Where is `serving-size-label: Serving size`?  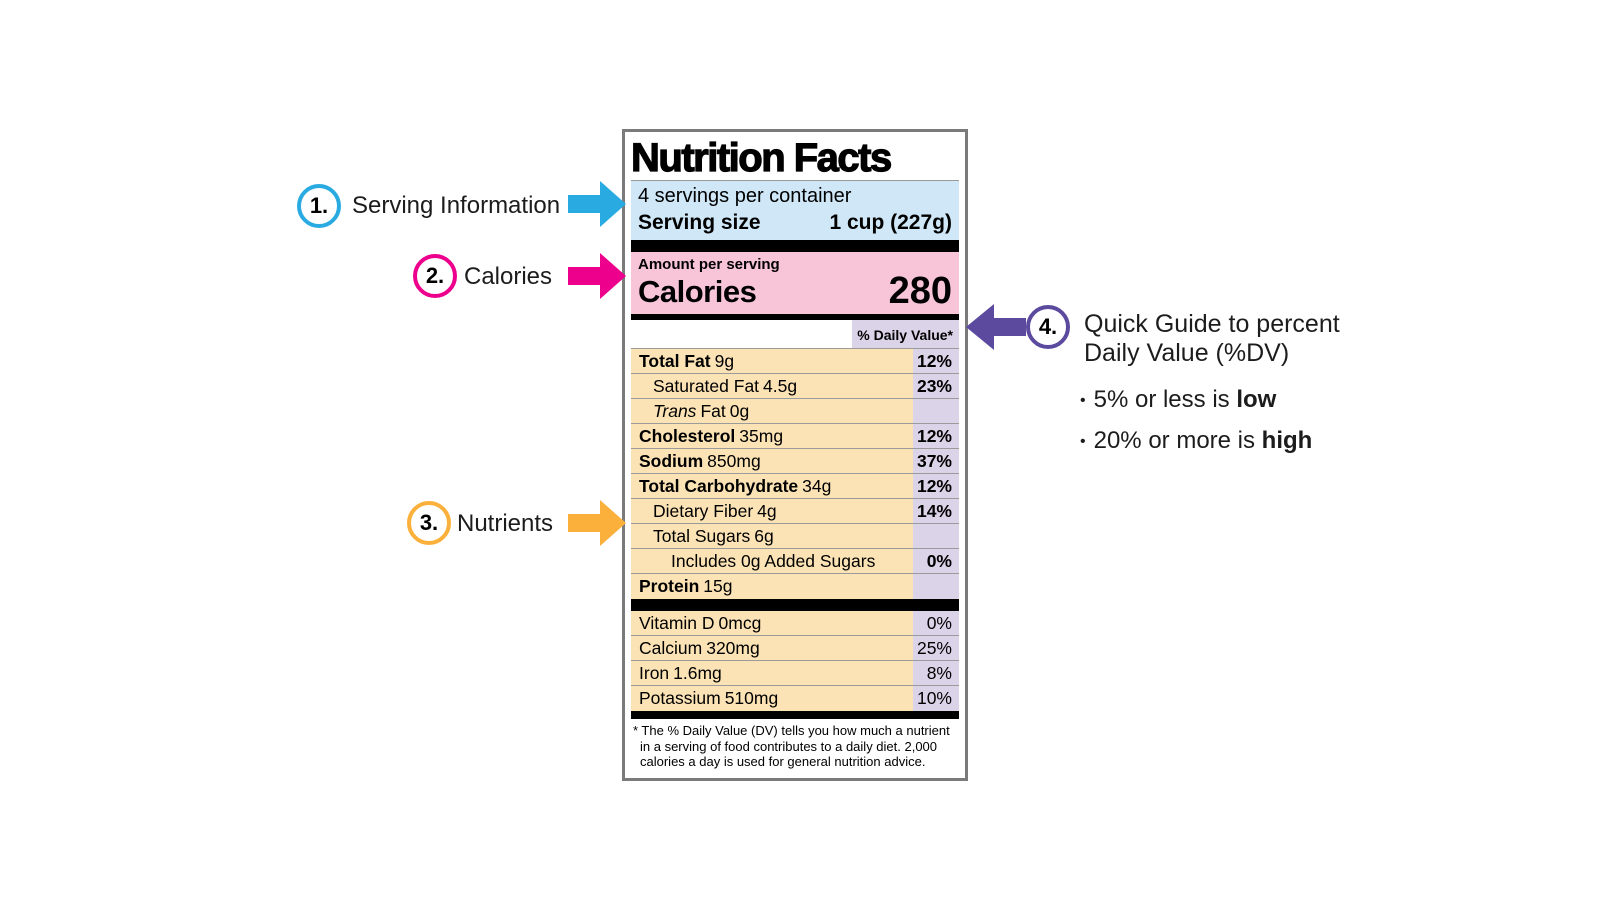 serving-size-label: Serving size is located at coordinates (699, 222).